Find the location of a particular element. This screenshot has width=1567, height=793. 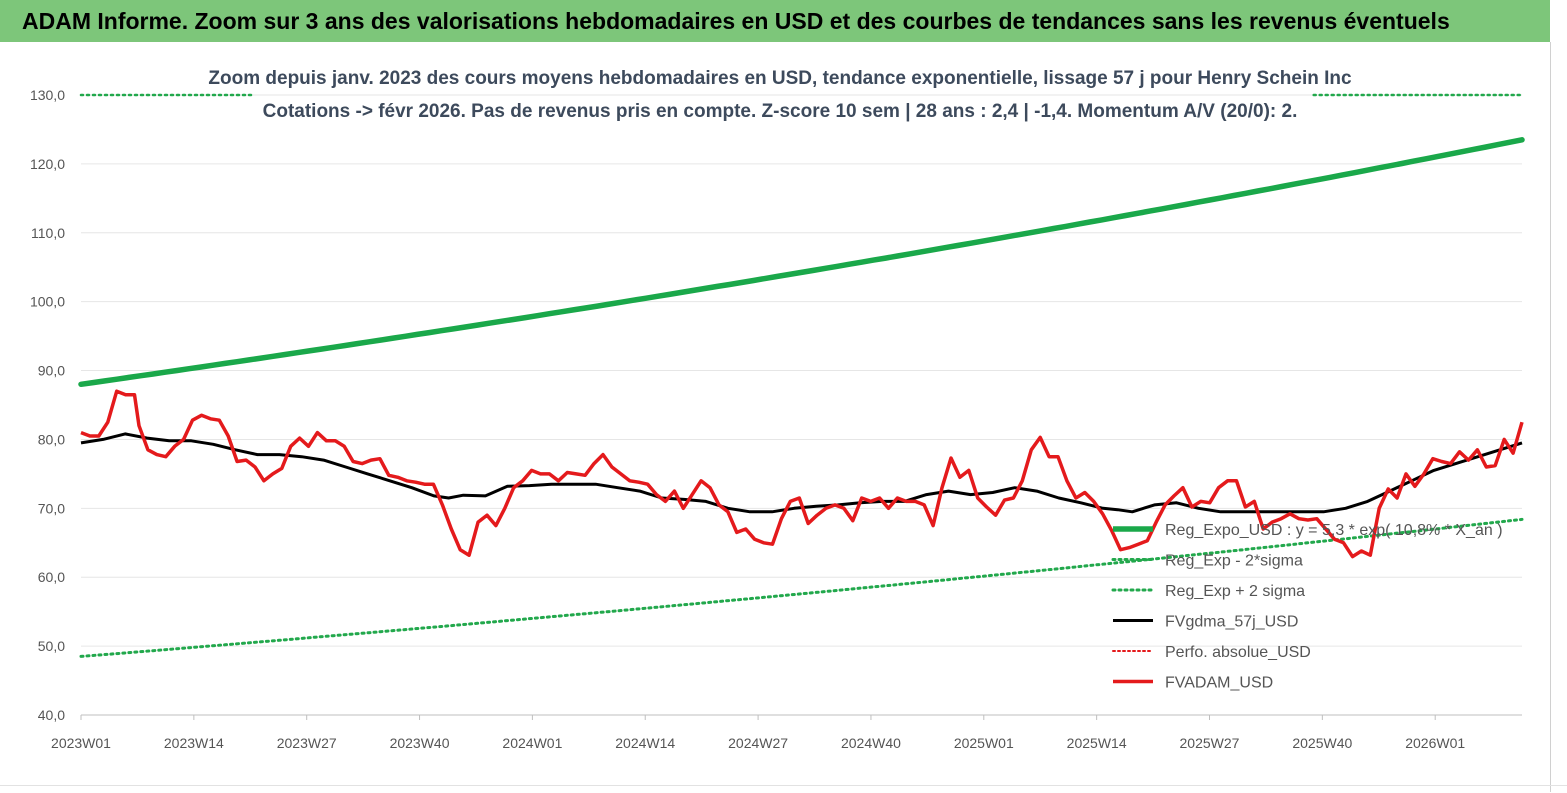

x-tick-label: 2023W14 is located at coordinates (194, 743).